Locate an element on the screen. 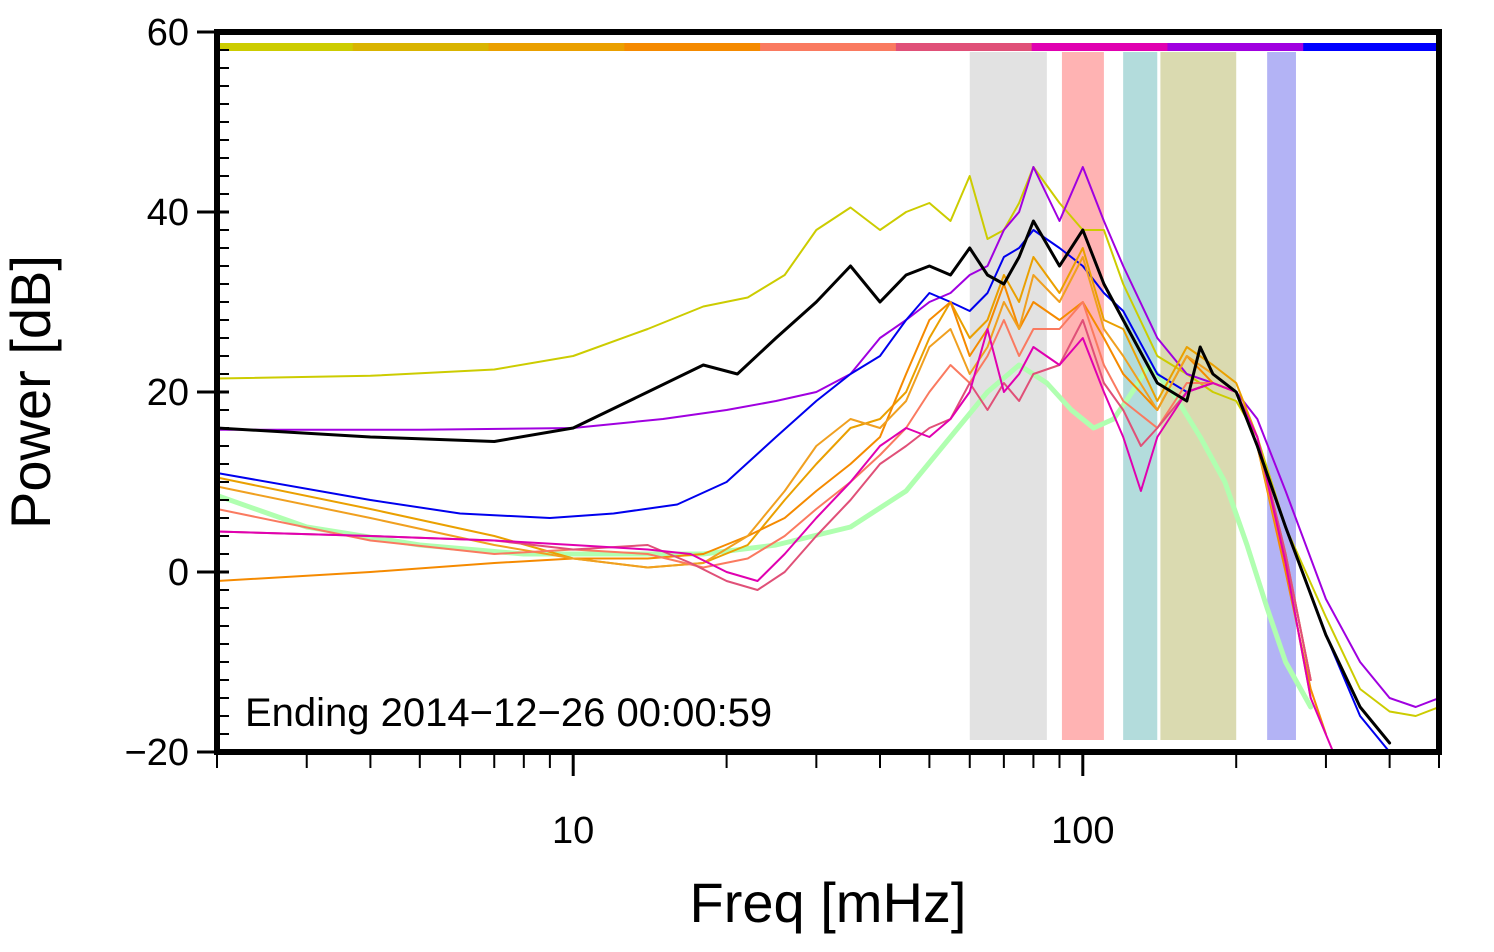 This screenshot has height=952, width=1494. x-axis-title: Freq [mHz] is located at coordinates (828, 902).